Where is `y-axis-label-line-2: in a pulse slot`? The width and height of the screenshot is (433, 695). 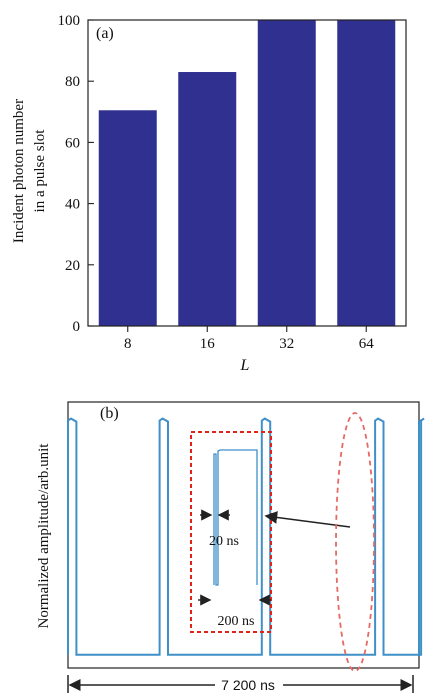
y-axis-label-line-2: in a pulse slot is located at coordinates (40, 171).